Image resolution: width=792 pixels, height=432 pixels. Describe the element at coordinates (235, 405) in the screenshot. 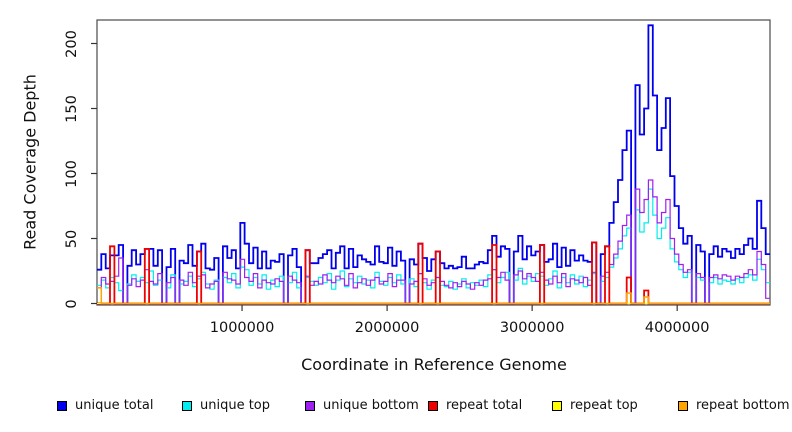

I see `legend-label: unique top` at that location.